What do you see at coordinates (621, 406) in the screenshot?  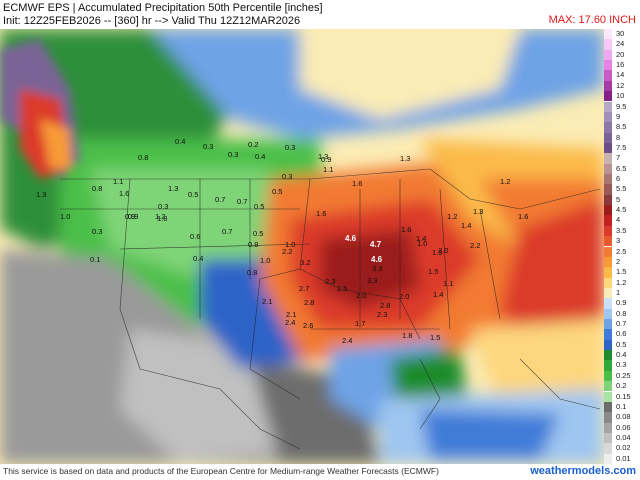 I see `legend-value: 0.1` at bounding box center [621, 406].